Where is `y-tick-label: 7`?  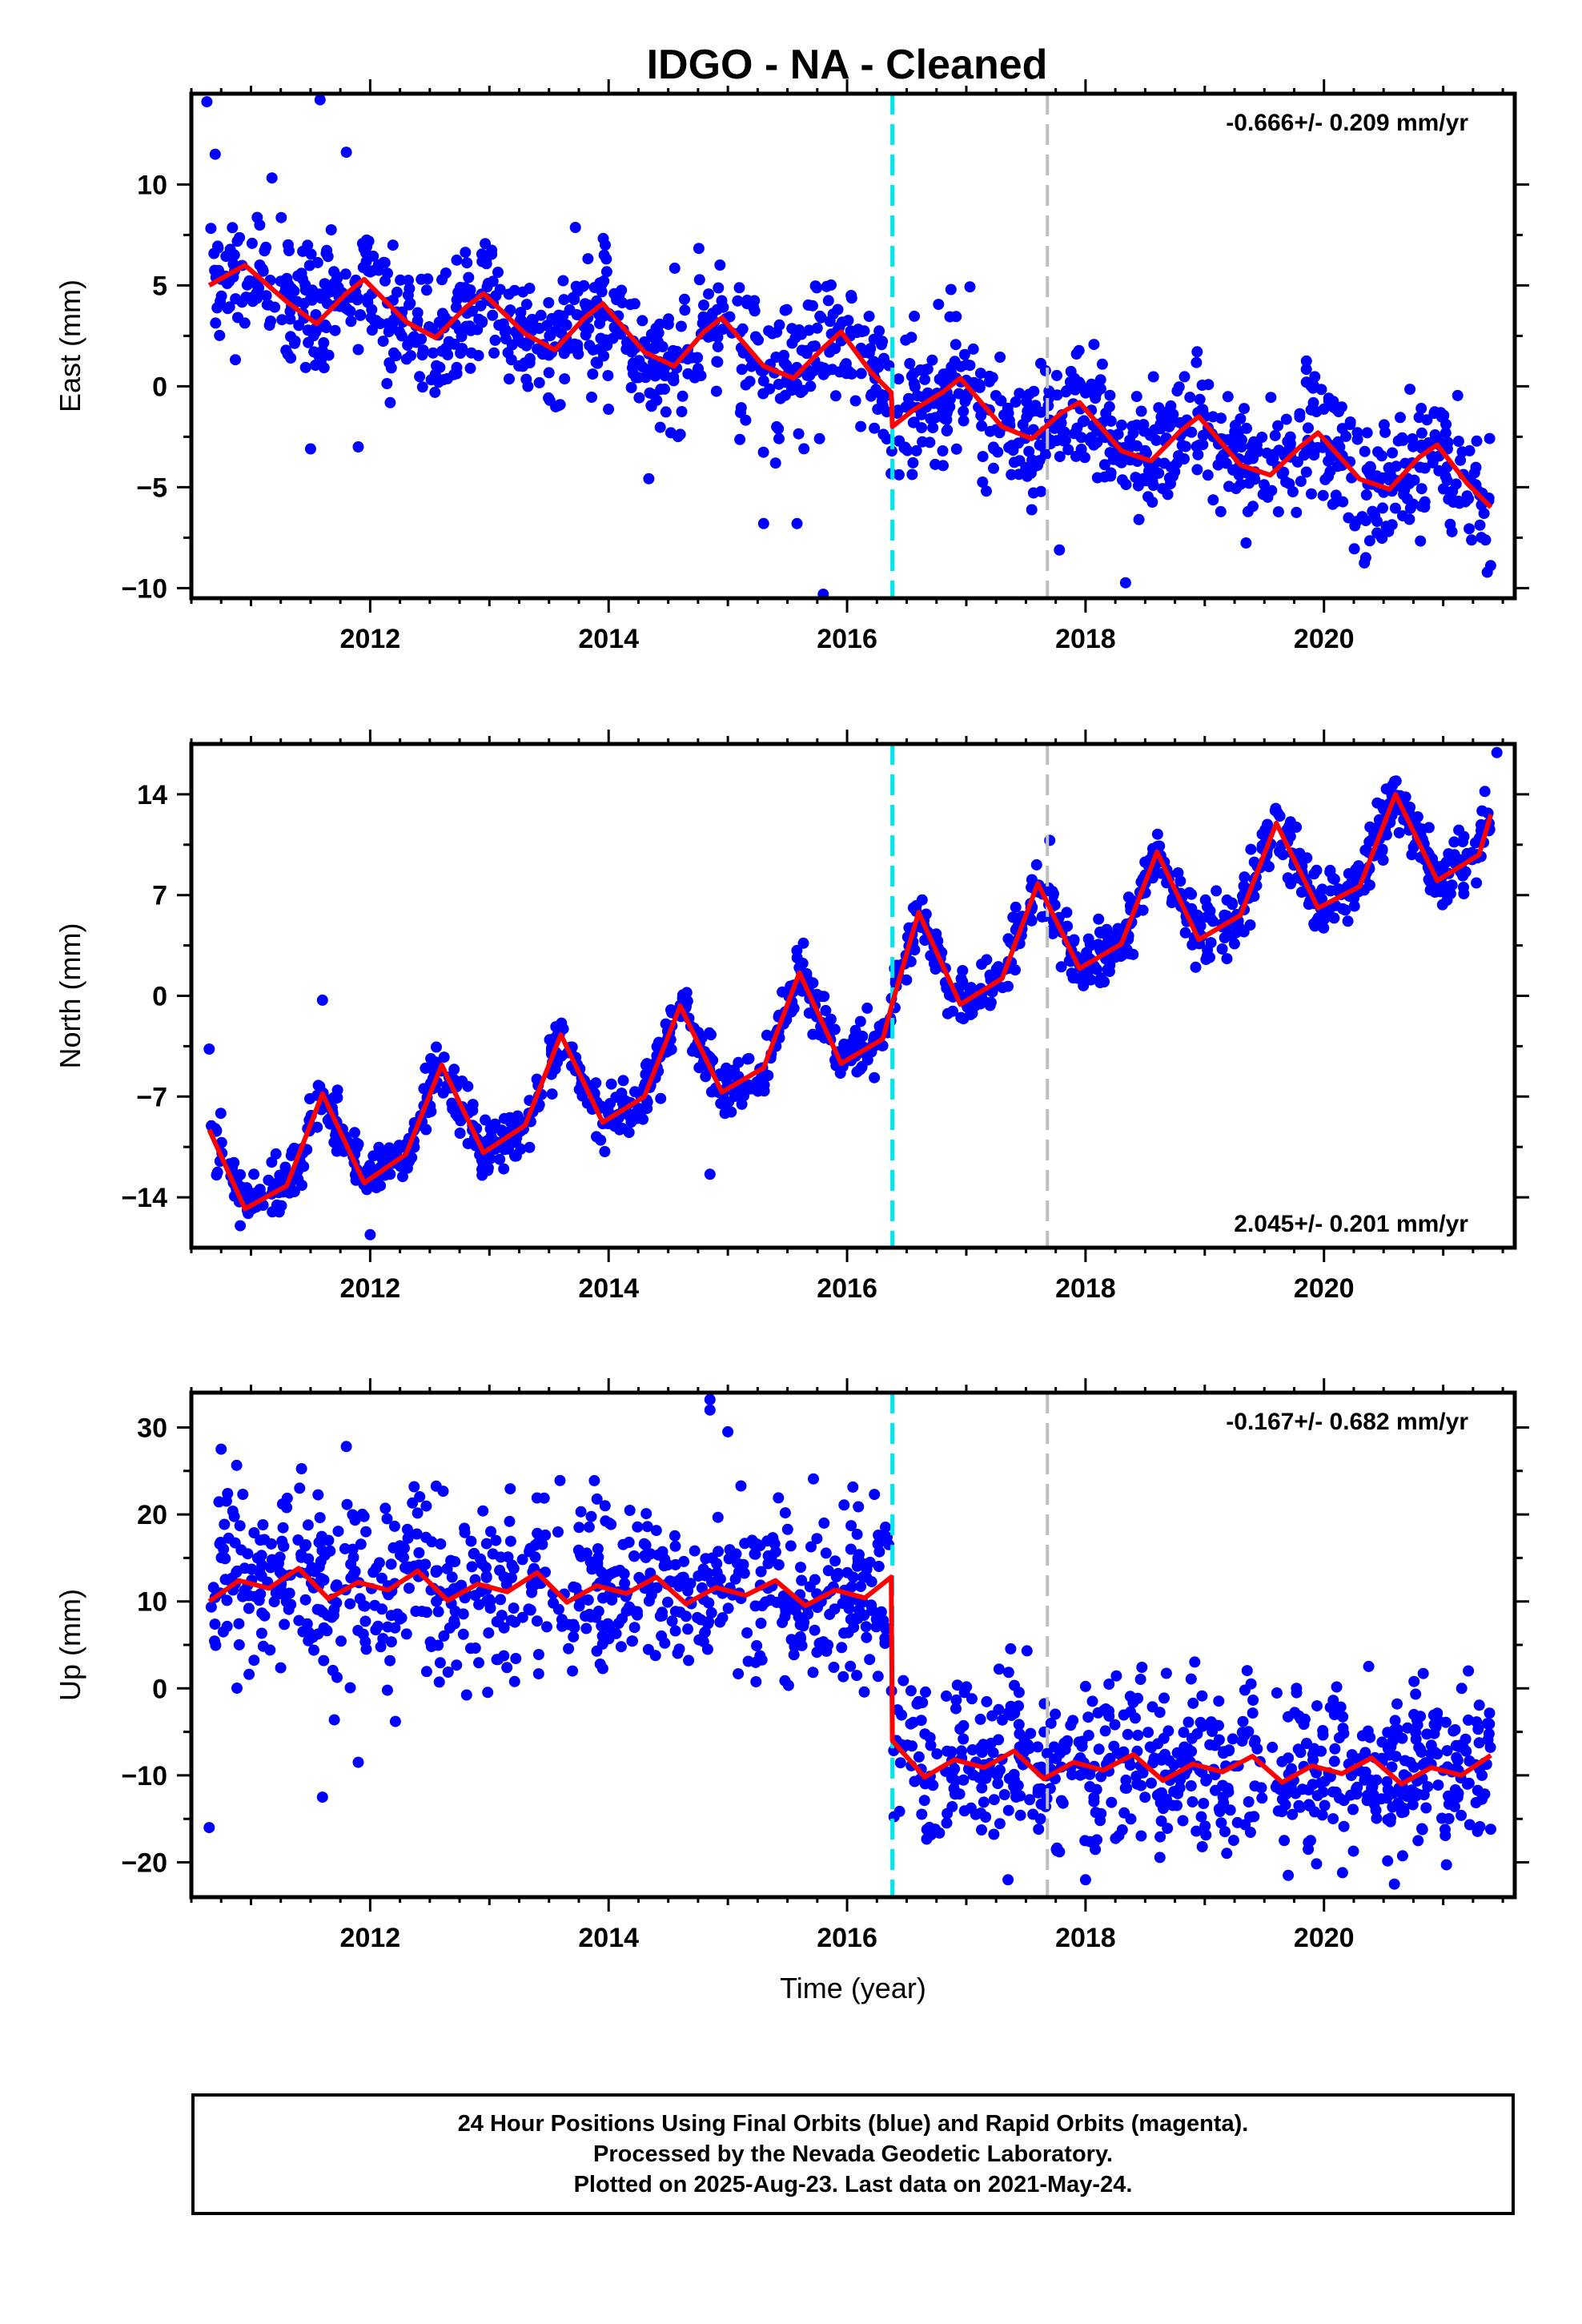 y-tick-label: 7 is located at coordinates (159, 896).